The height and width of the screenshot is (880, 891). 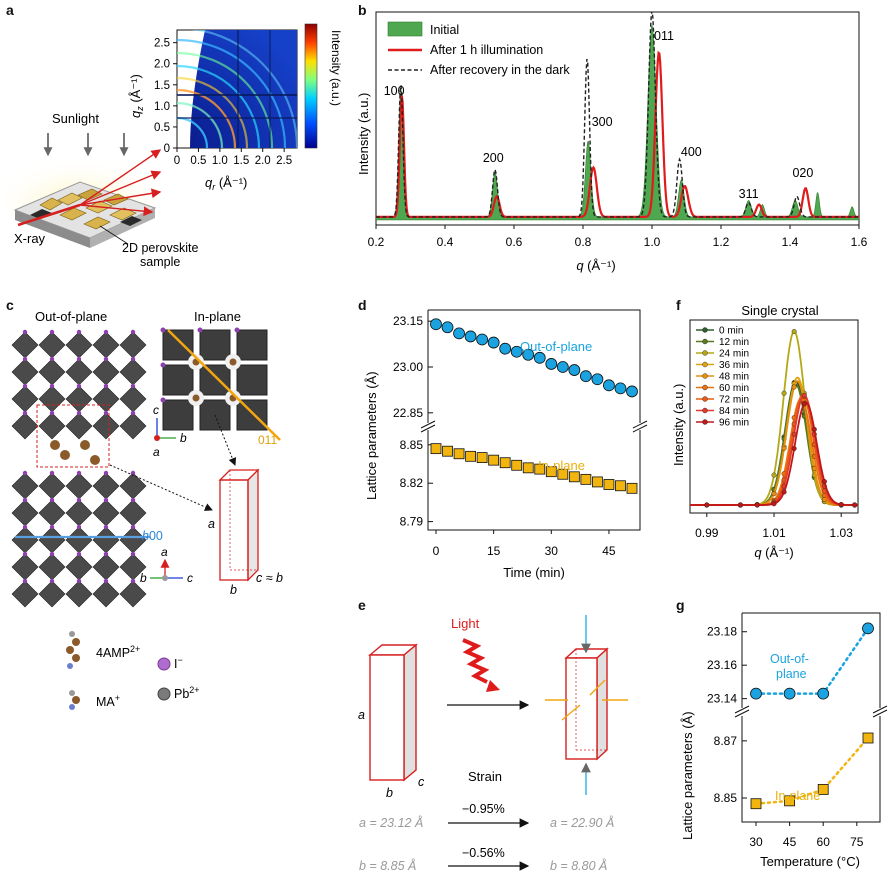 I want to click on d-lower-tick-label: 8.79, so click(x=412, y=522).